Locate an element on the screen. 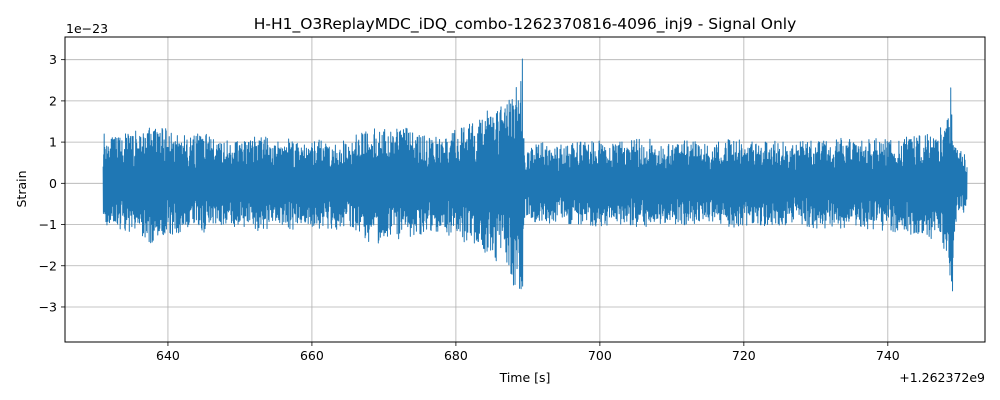 Image resolution: width=1000 pixels, height=400 pixels. y-tick-label: −1 is located at coordinates (48, 224).